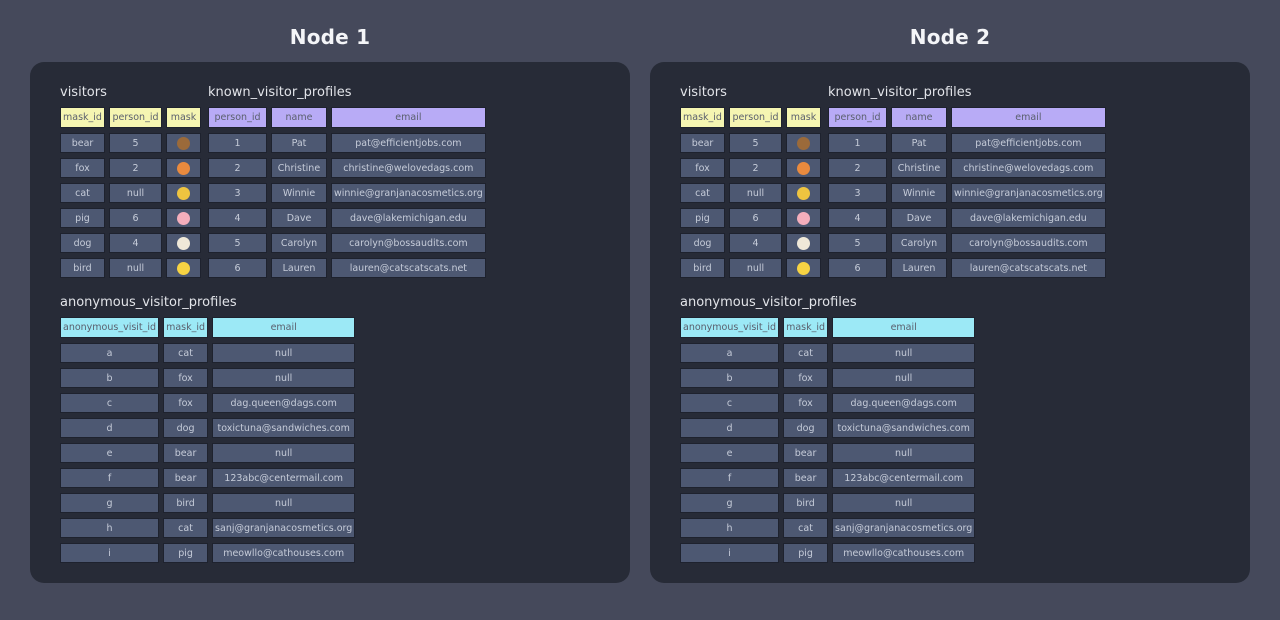 The width and height of the screenshot is (1280, 620). Describe the element at coordinates (768, 302) in the screenshot. I see `anonymous_visitor_profiles-table-title: anonymous_visitor_profiles` at that location.